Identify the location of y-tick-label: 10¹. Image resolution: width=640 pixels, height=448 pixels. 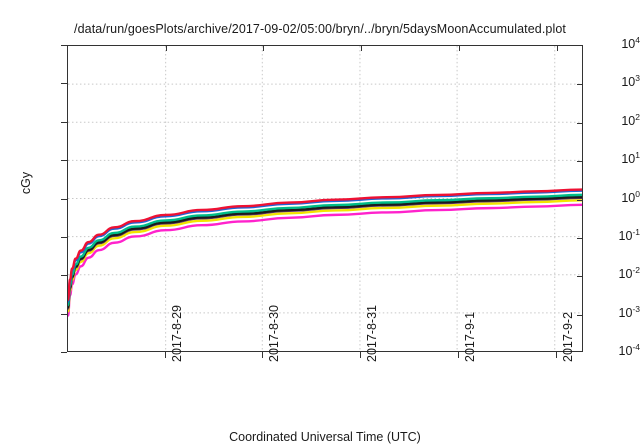
(630, 158).